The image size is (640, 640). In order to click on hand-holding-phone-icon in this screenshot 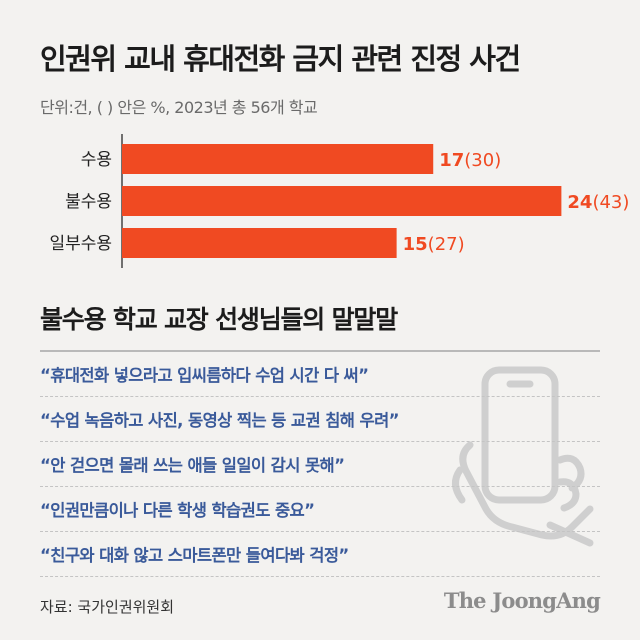, I will do `click(523, 456)`.